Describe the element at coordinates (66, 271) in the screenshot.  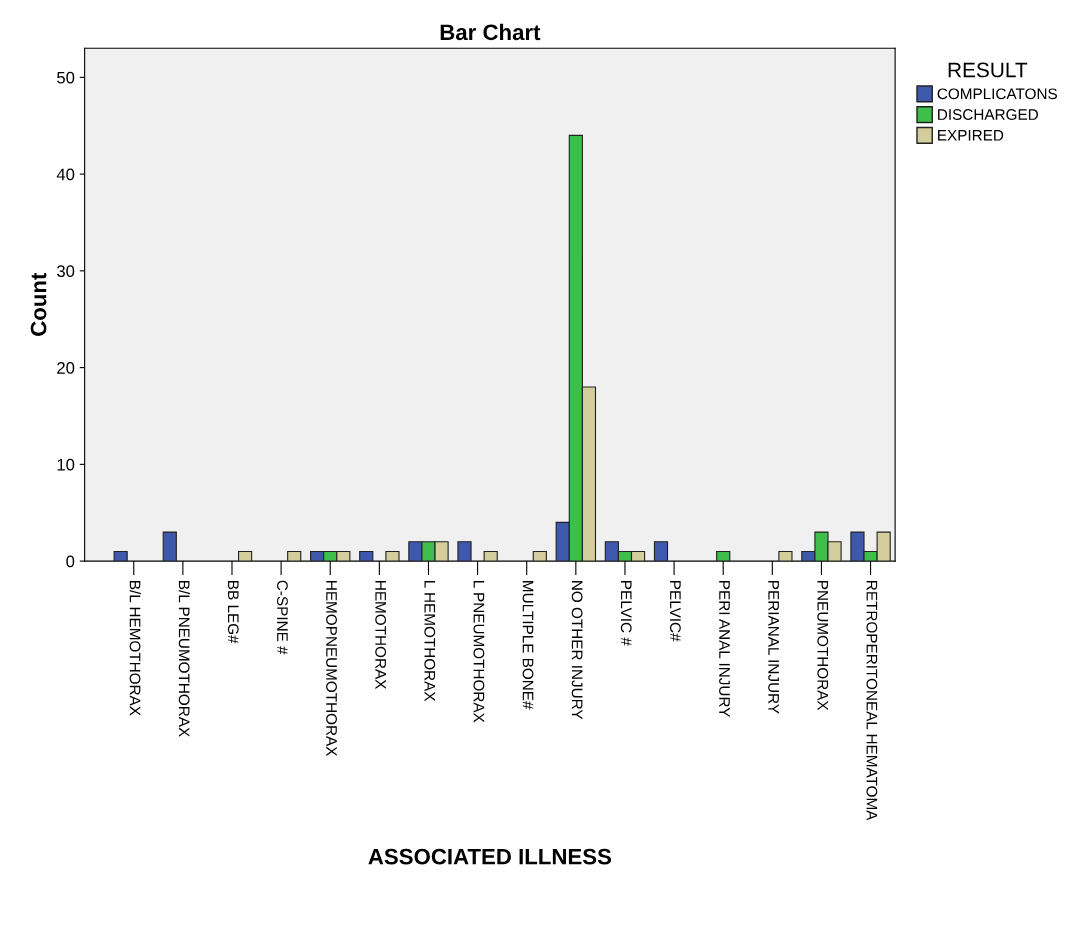
I see `y-tick-label: 30` at that location.